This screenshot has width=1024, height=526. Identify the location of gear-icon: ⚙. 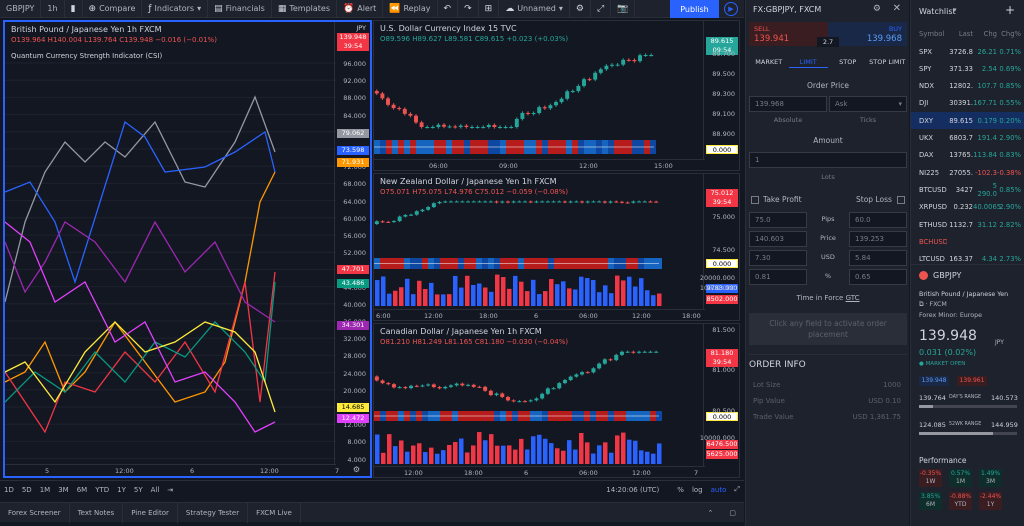
(876, 9).